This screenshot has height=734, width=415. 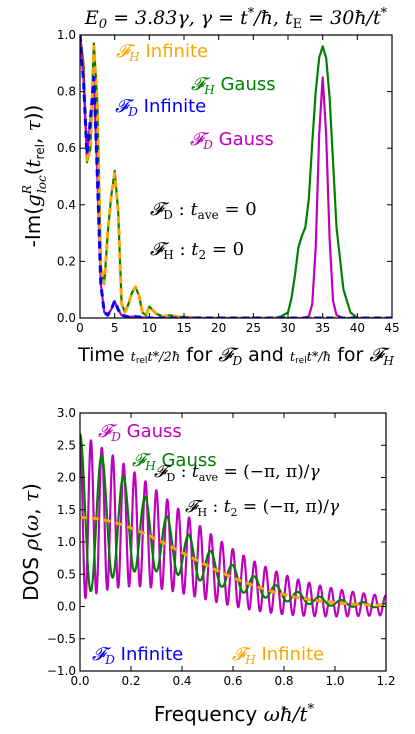 What do you see at coordinates (234, 714) in the screenshot?
I see `bottom-x-axis-label: Frequency ωħ/t*` at bounding box center [234, 714].